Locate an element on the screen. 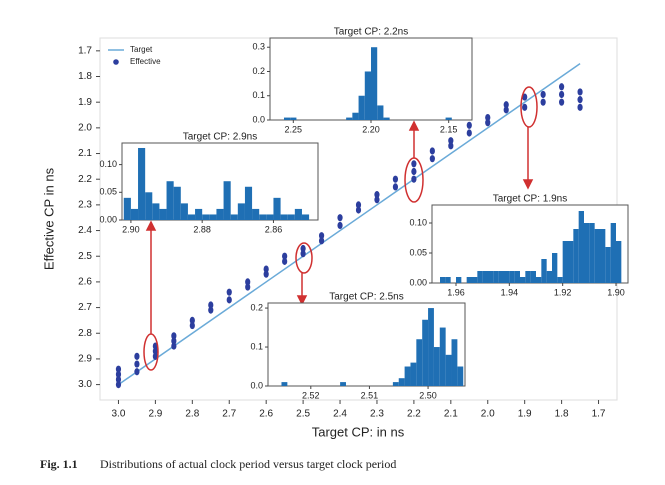 The width and height of the screenshot is (665, 485). y-tick-label: 0.10 is located at coordinates (418, 222).